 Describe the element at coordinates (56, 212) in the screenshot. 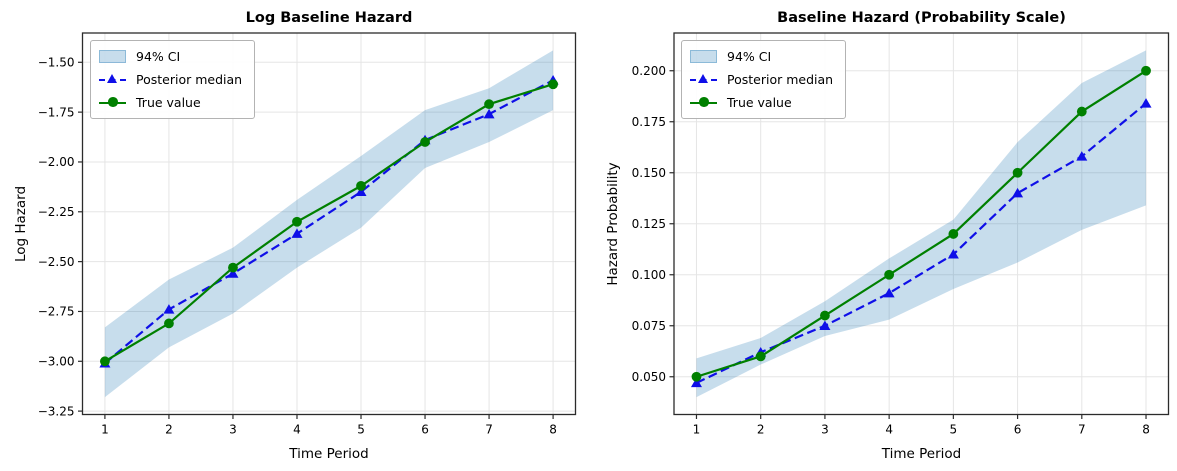

I see `svg-text: −2.25` at that location.